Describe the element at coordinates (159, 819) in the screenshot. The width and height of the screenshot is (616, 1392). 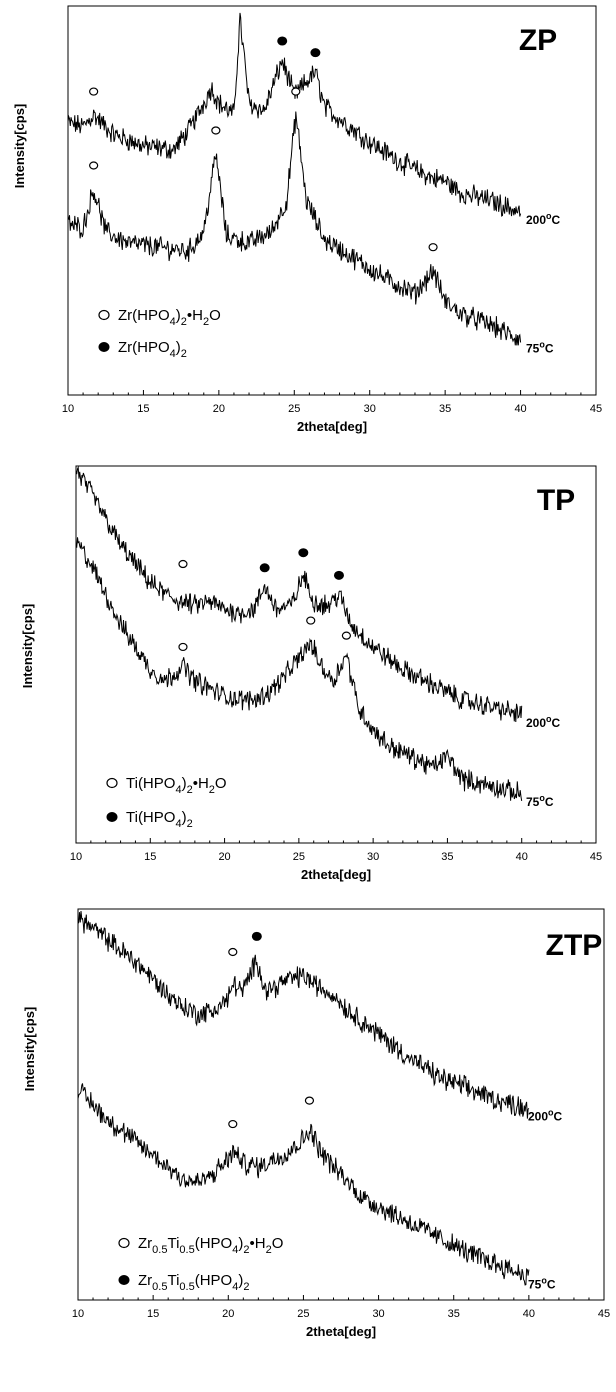
I see `legend-label: Ti(HPO4)2` at that location.